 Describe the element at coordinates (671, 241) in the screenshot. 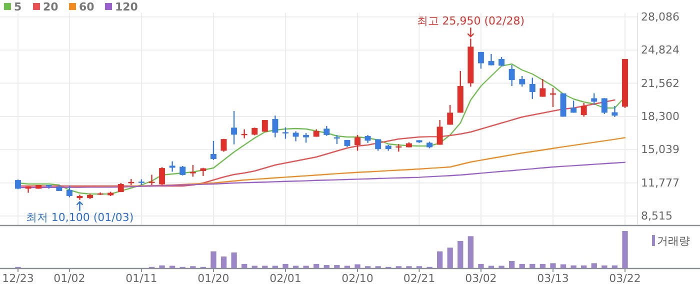

I see `legend: 거래량` at that location.